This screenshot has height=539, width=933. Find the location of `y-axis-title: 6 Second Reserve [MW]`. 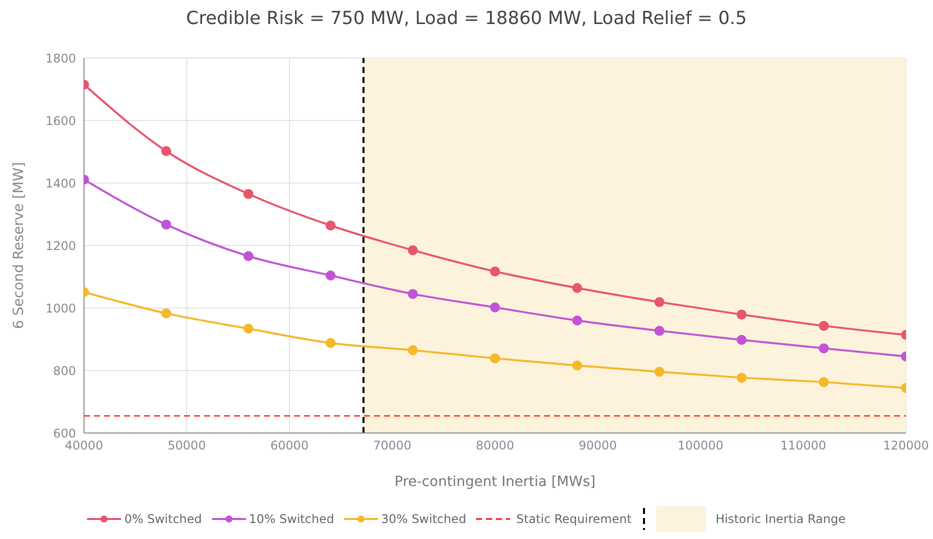

y-axis-title: 6 Second Reserve [MW] is located at coordinates (18, 245).